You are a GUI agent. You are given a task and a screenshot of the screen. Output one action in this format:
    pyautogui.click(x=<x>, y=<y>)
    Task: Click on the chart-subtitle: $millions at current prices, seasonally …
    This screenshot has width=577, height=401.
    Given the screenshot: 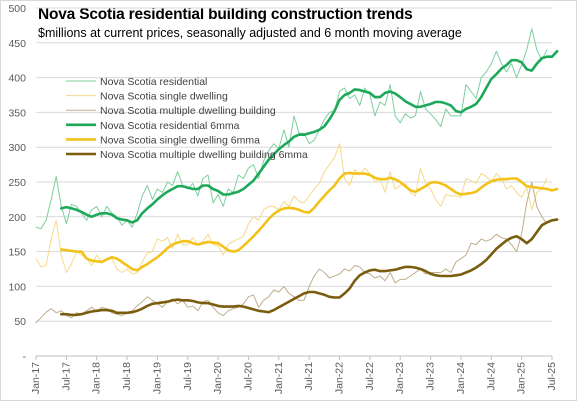 What is the action you would take?
    pyautogui.click(x=250, y=33)
    